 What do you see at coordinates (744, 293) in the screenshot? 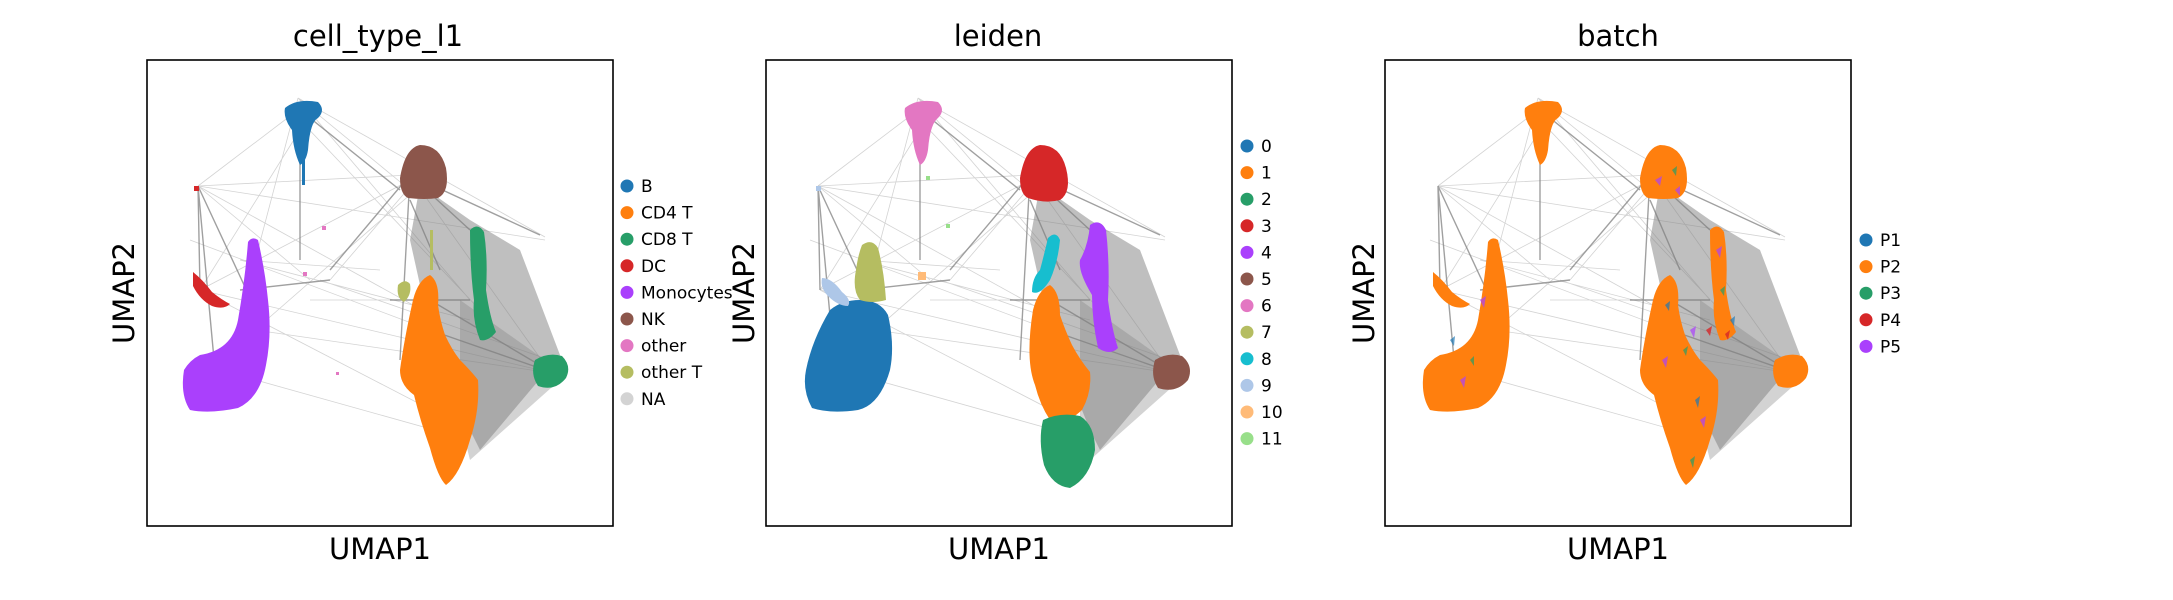
I see `y-axis-label: UMAP2` at bounding box center [744, 293].